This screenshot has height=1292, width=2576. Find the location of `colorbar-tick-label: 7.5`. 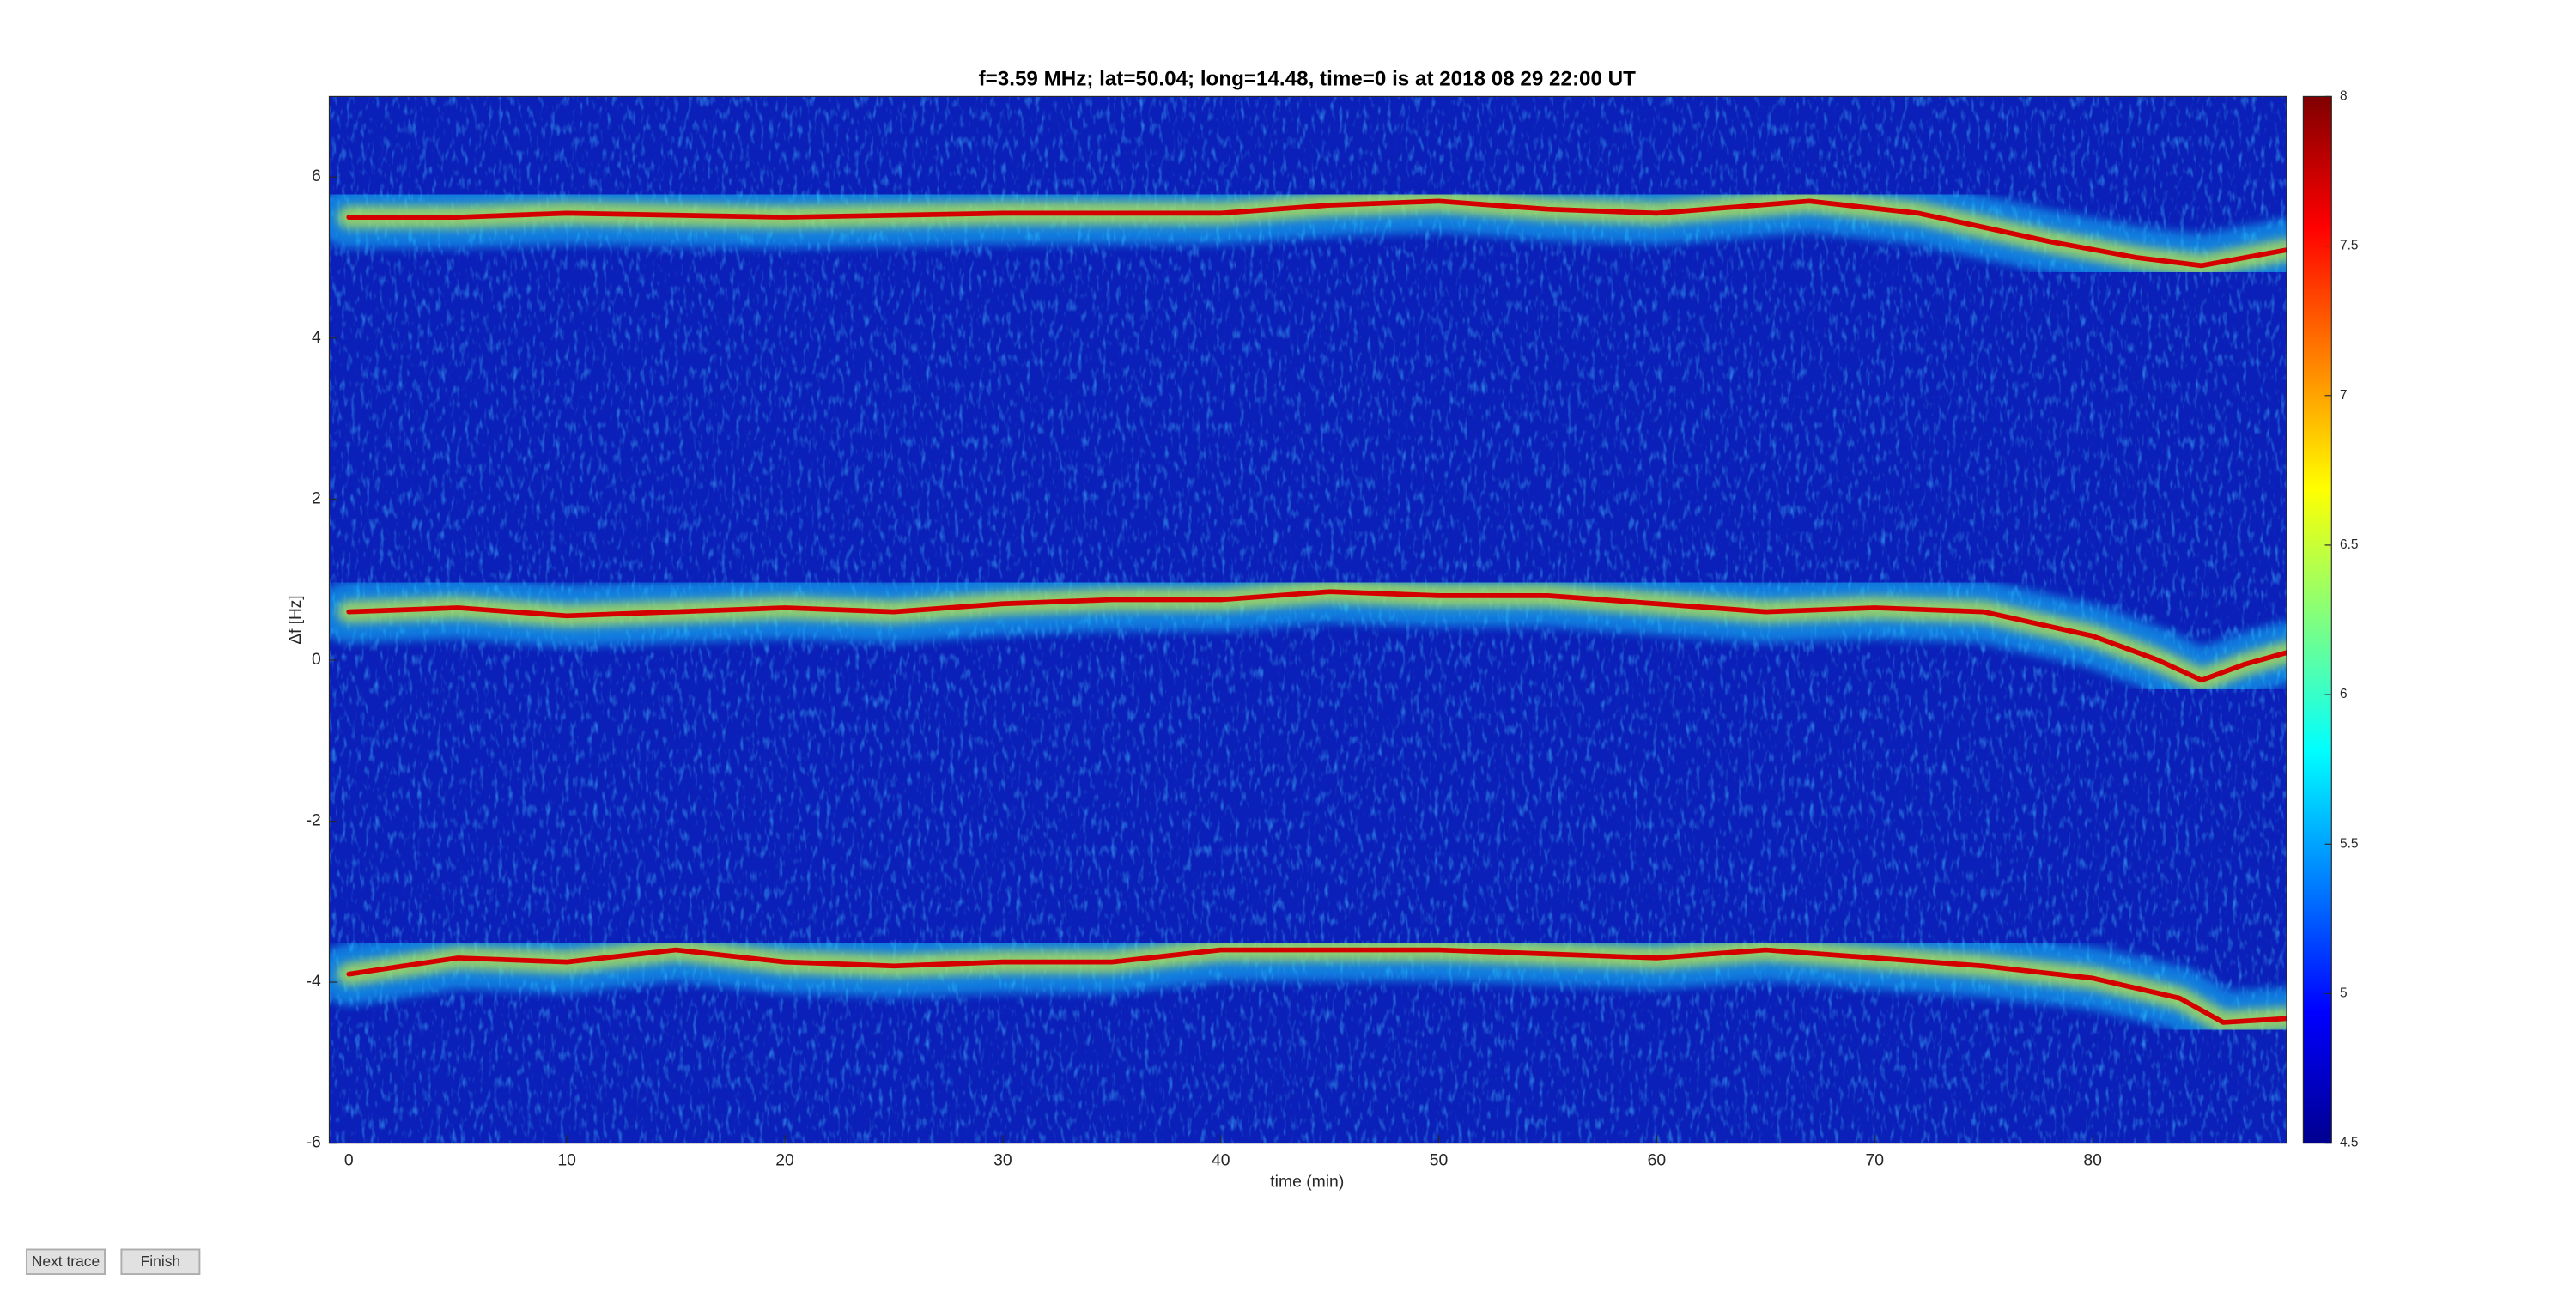

colorbar-tick-label: 7.5 is located at coordinates (2349, 246).